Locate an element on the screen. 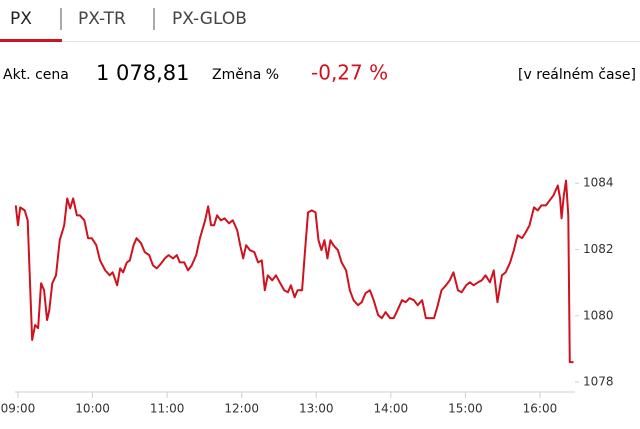  y-tick-label: 1080 is located at coordinates (598, 315).